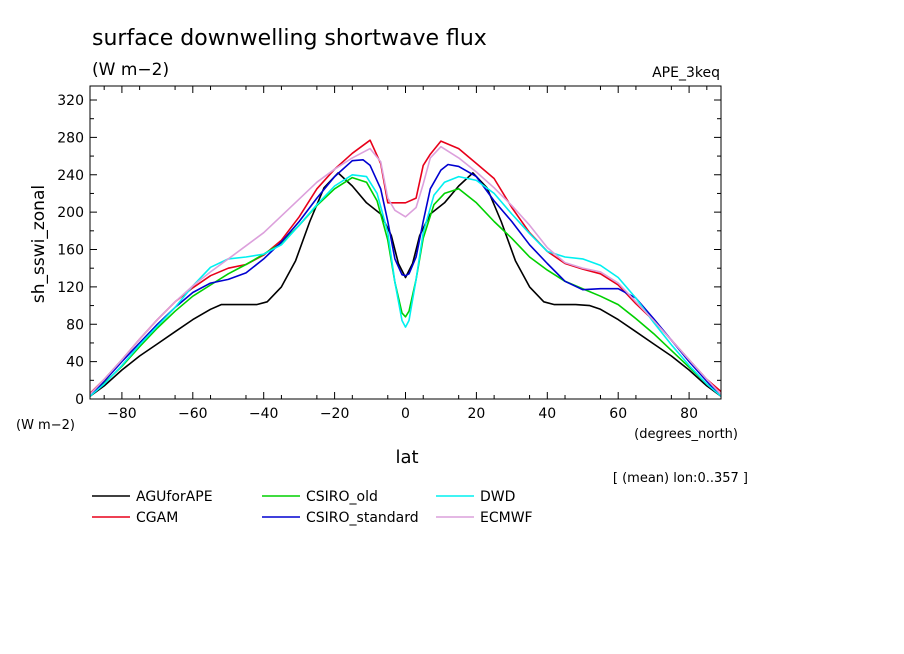 The height and width of the screenshot is (654, 904). What do you see at coordinates (70, 288) in the screenshot?
I see `y-tick-label: 120` at bounding box center [70, 288].